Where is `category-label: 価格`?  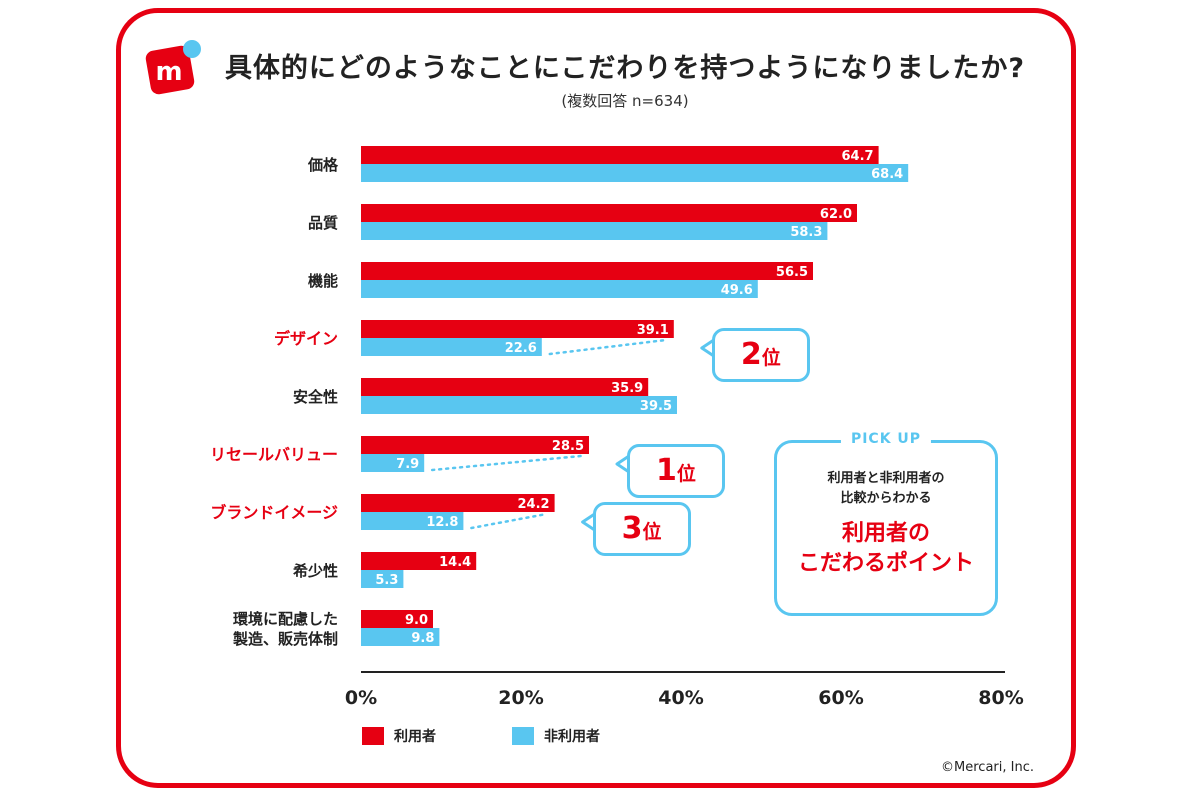 category-label: 価格 is located at coordinates (323, 165).